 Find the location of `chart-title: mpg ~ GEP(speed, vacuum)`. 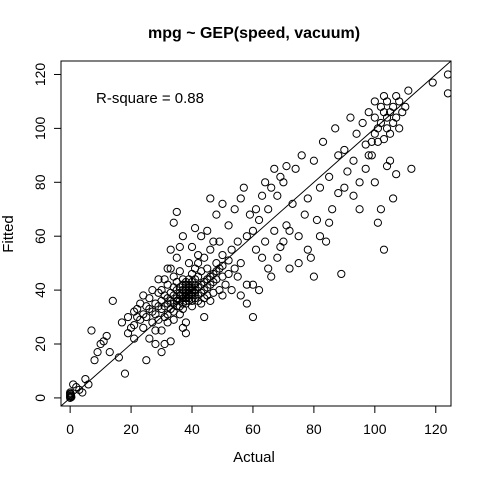

chart-title: mpg ~ GEP(speed, vacuum) is located at coordinates (254, 33).